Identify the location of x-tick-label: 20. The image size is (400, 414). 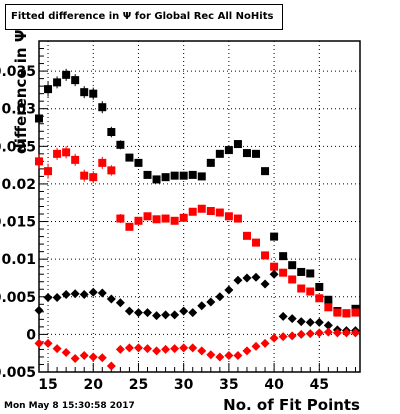
(94, 385).